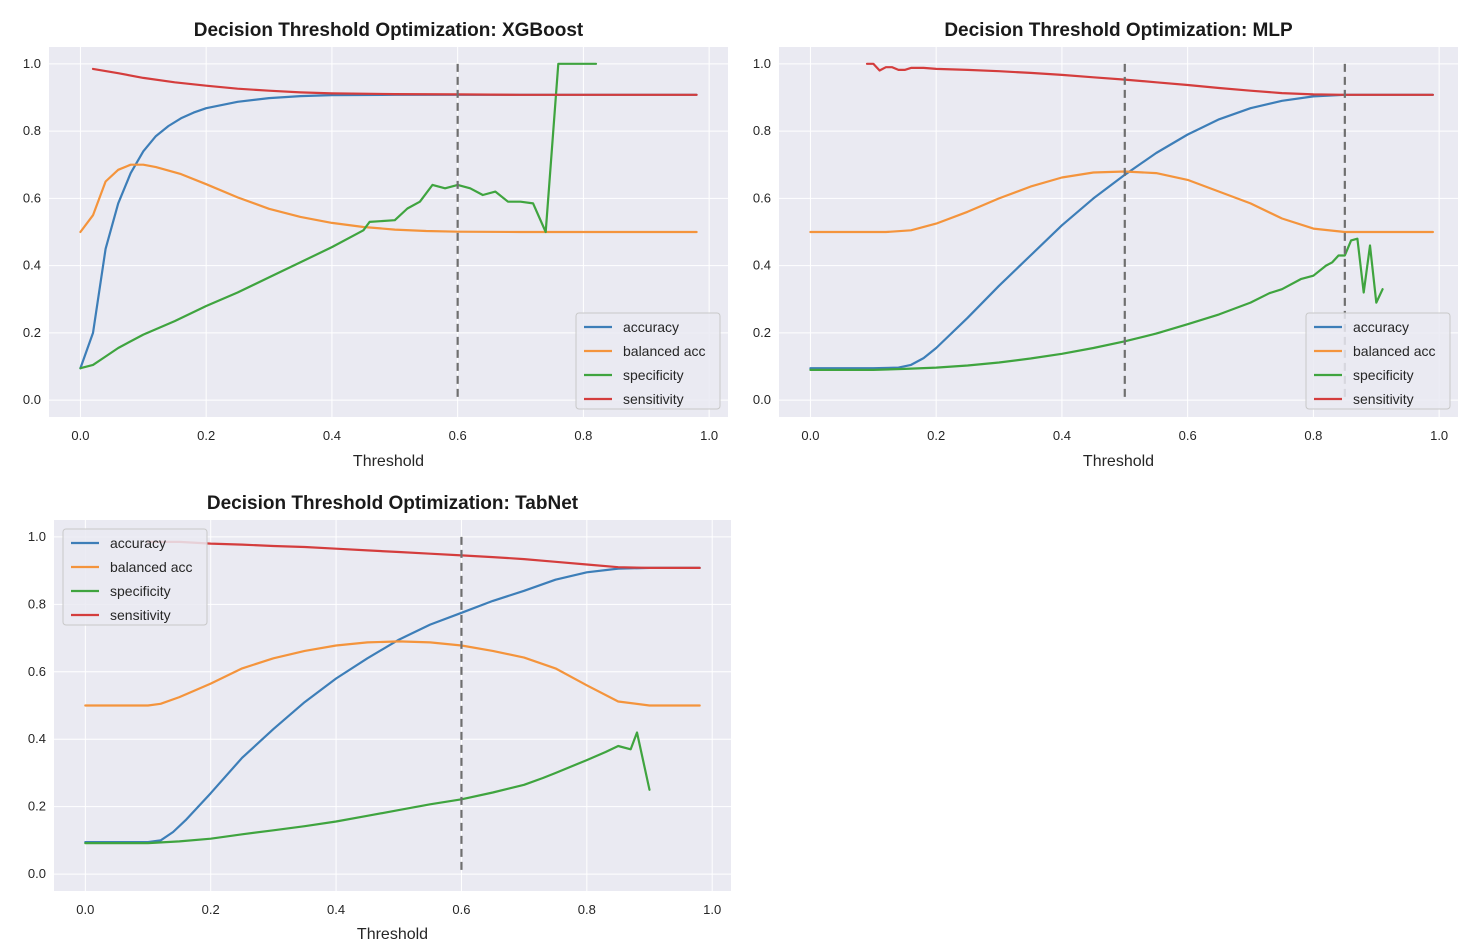  I want to click on chart-title: Decision Threshold Optimization: TabNet, so click(393, 503).